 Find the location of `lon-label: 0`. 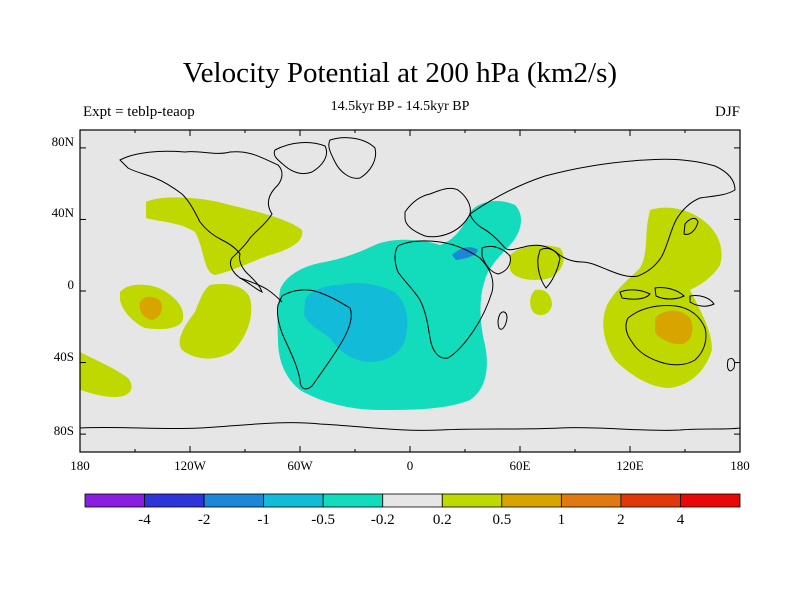

lon-label: 0 is located at coordinates (410, 465).